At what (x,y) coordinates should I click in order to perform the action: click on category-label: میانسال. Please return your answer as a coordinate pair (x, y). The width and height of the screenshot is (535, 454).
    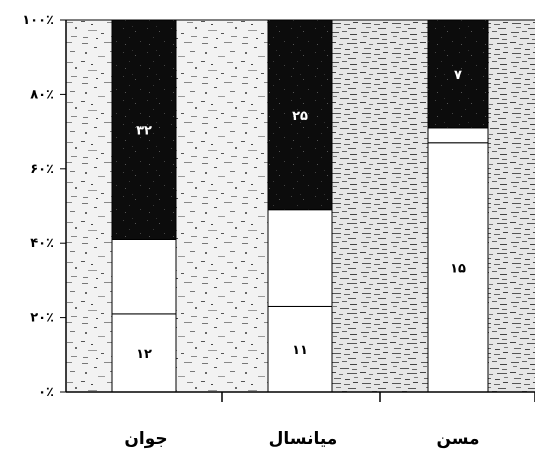
    Looking at the image, I should click on (303, 439).